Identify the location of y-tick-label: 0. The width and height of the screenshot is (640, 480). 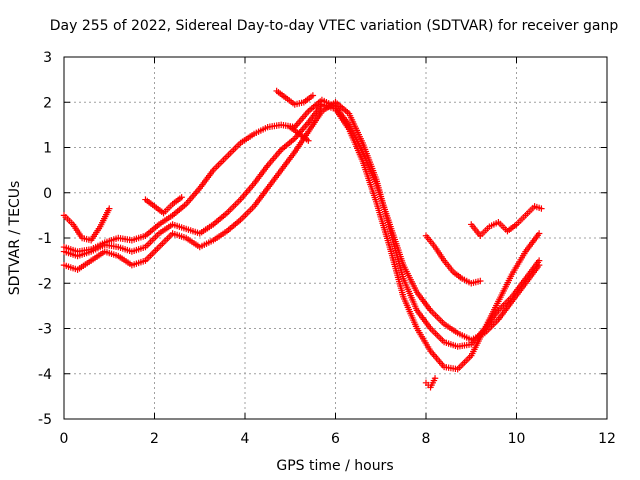
(47, 194).